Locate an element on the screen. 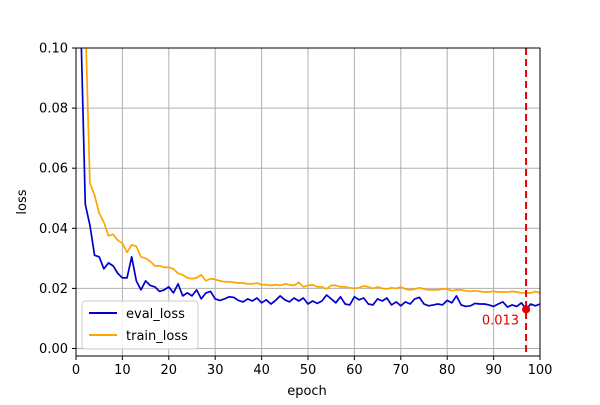  x-tick-label: 70 is located at coordinates (401, 370).